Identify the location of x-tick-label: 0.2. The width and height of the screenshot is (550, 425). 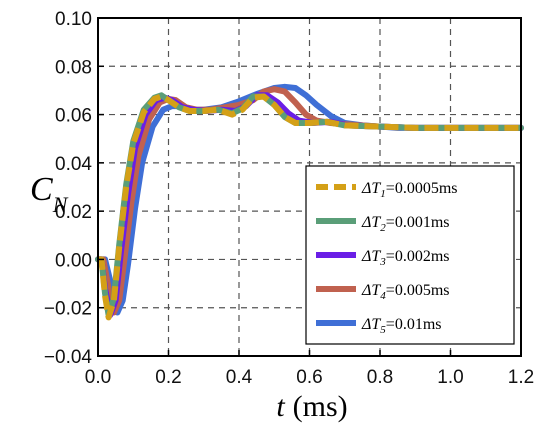
(168, 377).